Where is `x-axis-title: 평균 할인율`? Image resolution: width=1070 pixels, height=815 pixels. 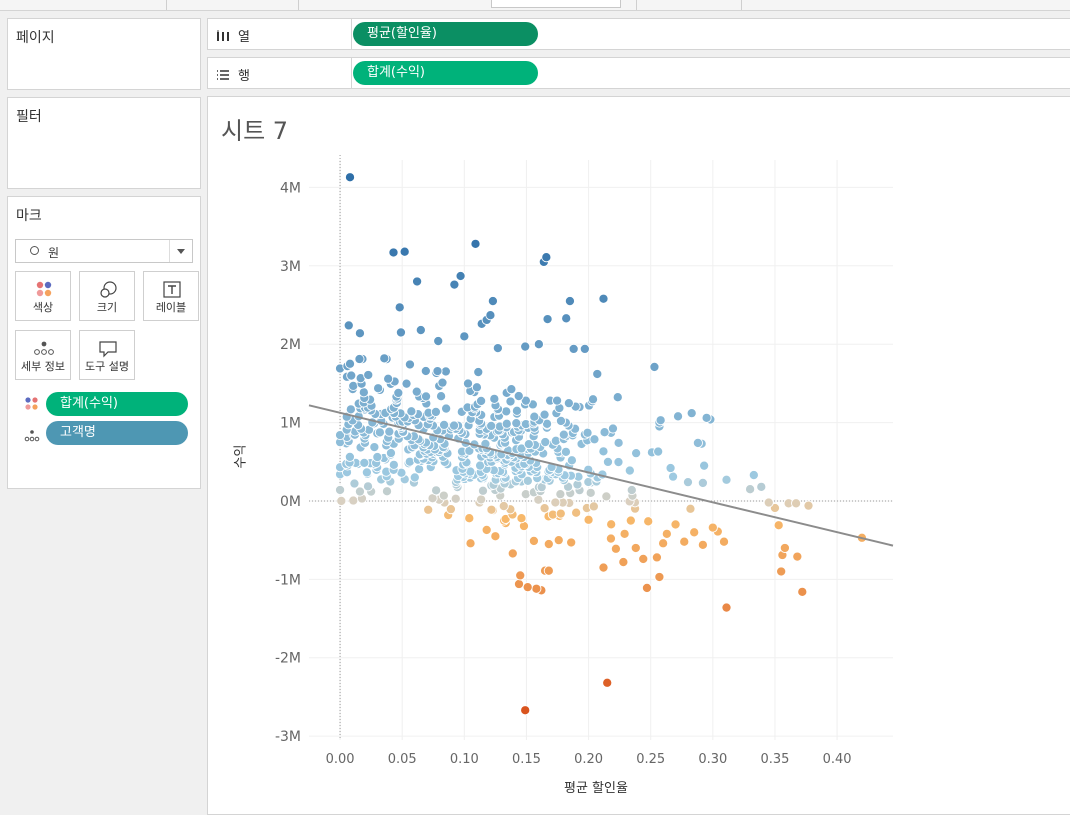 x-axis-title: 평균 할인율 is located at coordinates (596, 788).